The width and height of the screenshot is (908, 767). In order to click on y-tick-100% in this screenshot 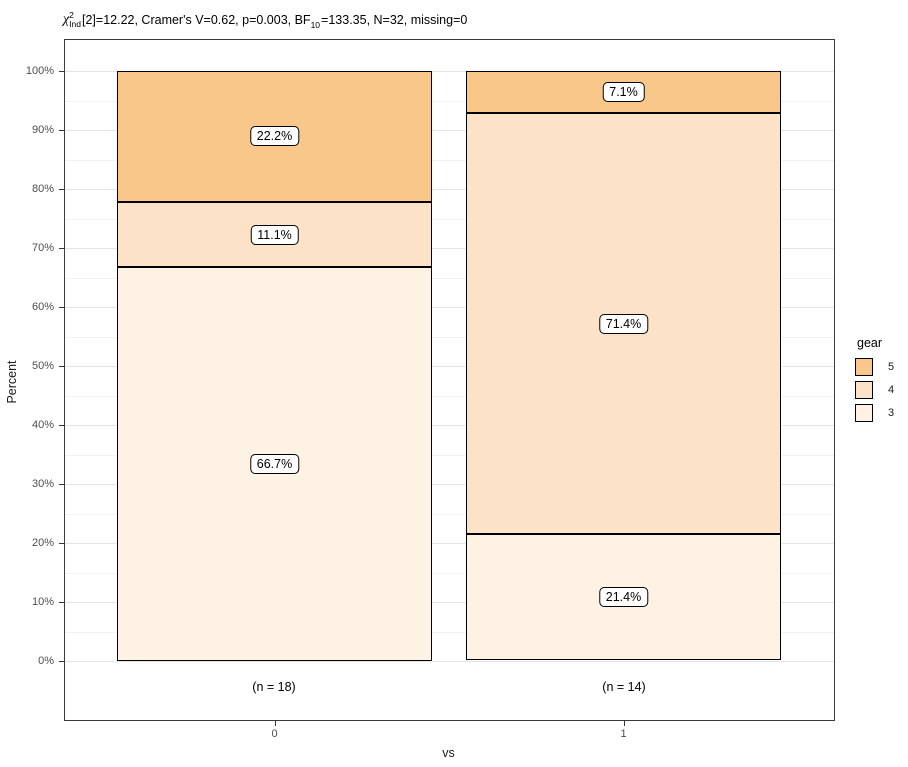, I will do `click(61, 71)`.